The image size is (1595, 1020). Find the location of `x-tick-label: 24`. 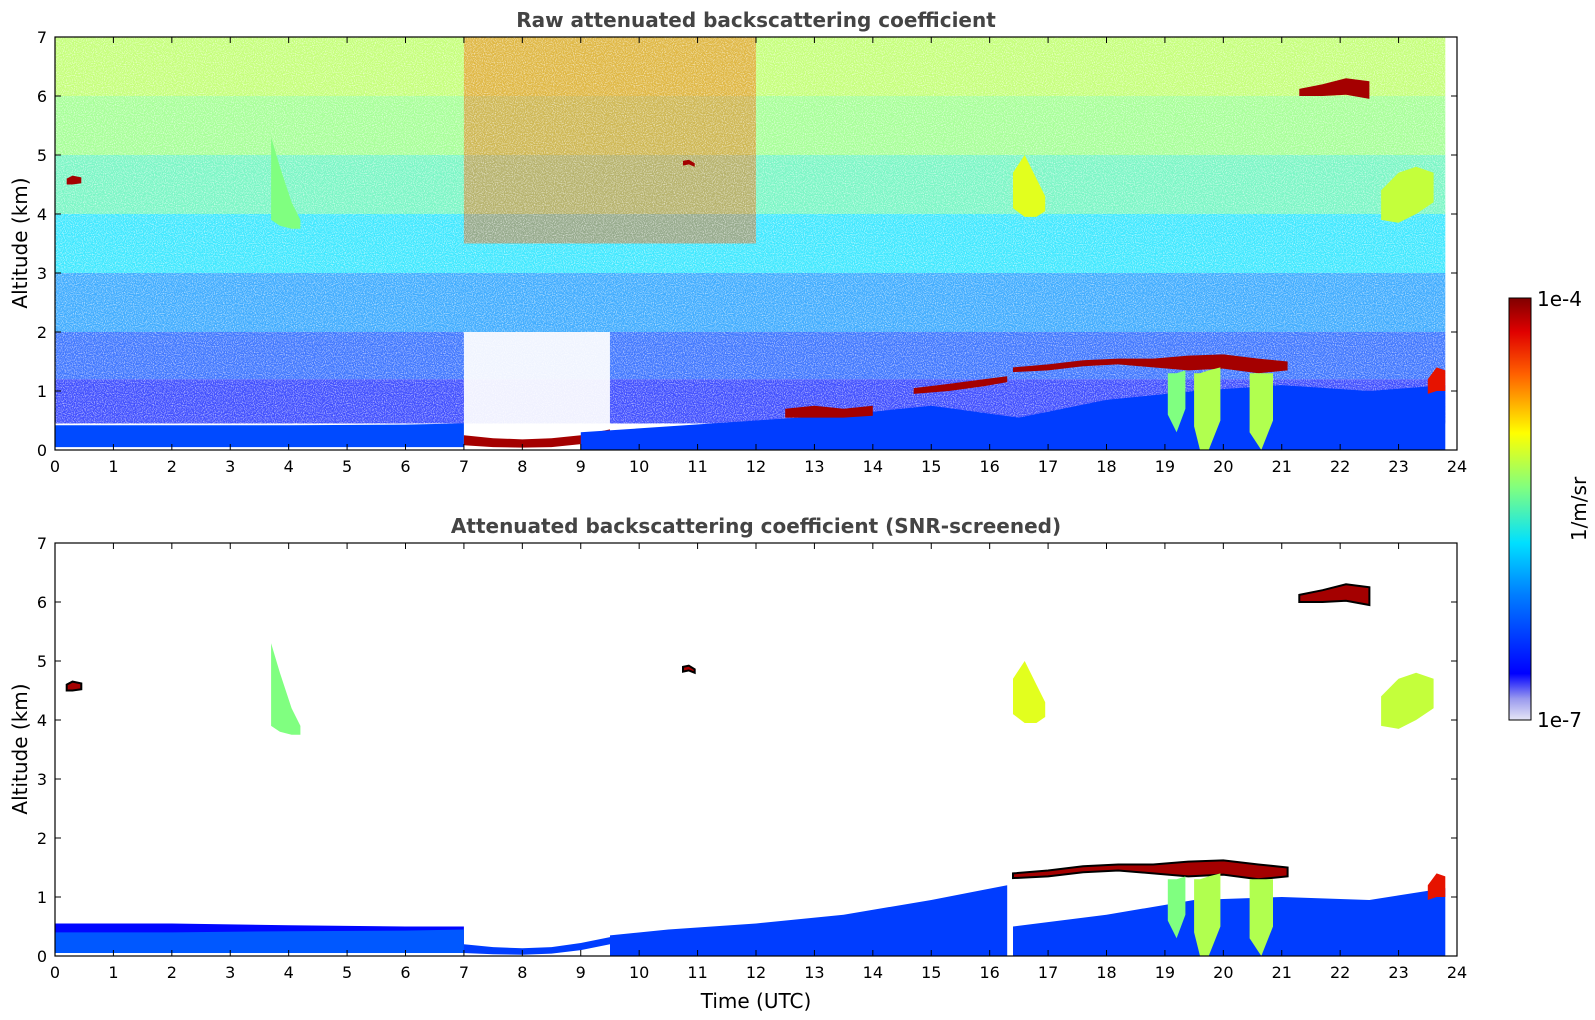

x-tick-label: 24 is located at coordinates (1457, 972).